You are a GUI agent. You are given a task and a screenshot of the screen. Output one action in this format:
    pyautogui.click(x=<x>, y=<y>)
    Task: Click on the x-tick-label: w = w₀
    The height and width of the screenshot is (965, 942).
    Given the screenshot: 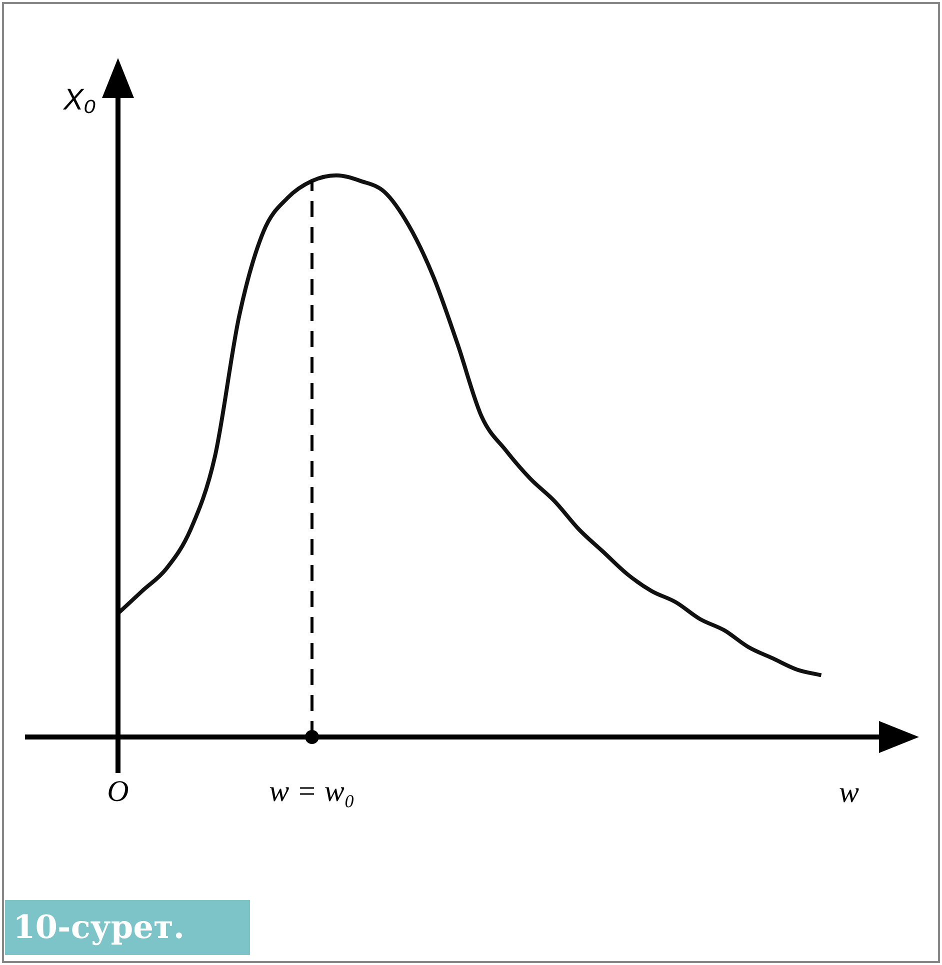 What is the action you would take?
    pyautogui.click(x=312, y=791)
    